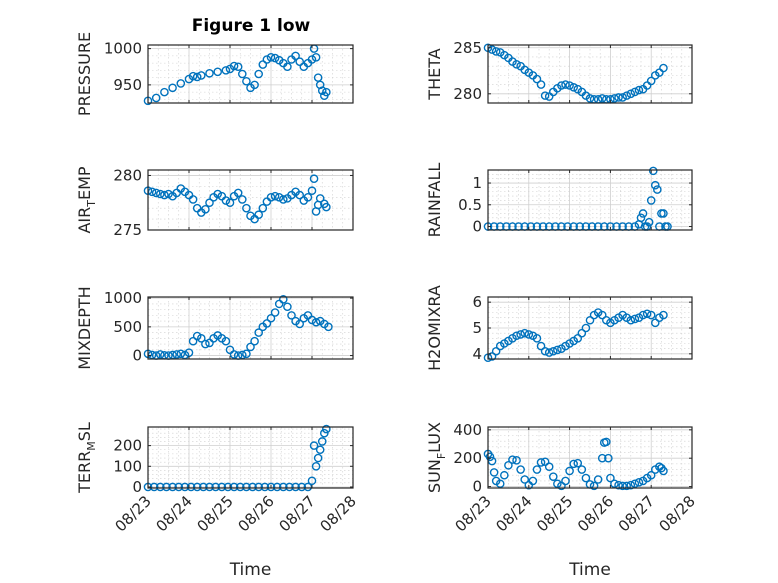  What do you see at coordinates (251, 26) in the screenshot?
I see `figure-title: Figure 1 low` at bounding box center [251, 26].